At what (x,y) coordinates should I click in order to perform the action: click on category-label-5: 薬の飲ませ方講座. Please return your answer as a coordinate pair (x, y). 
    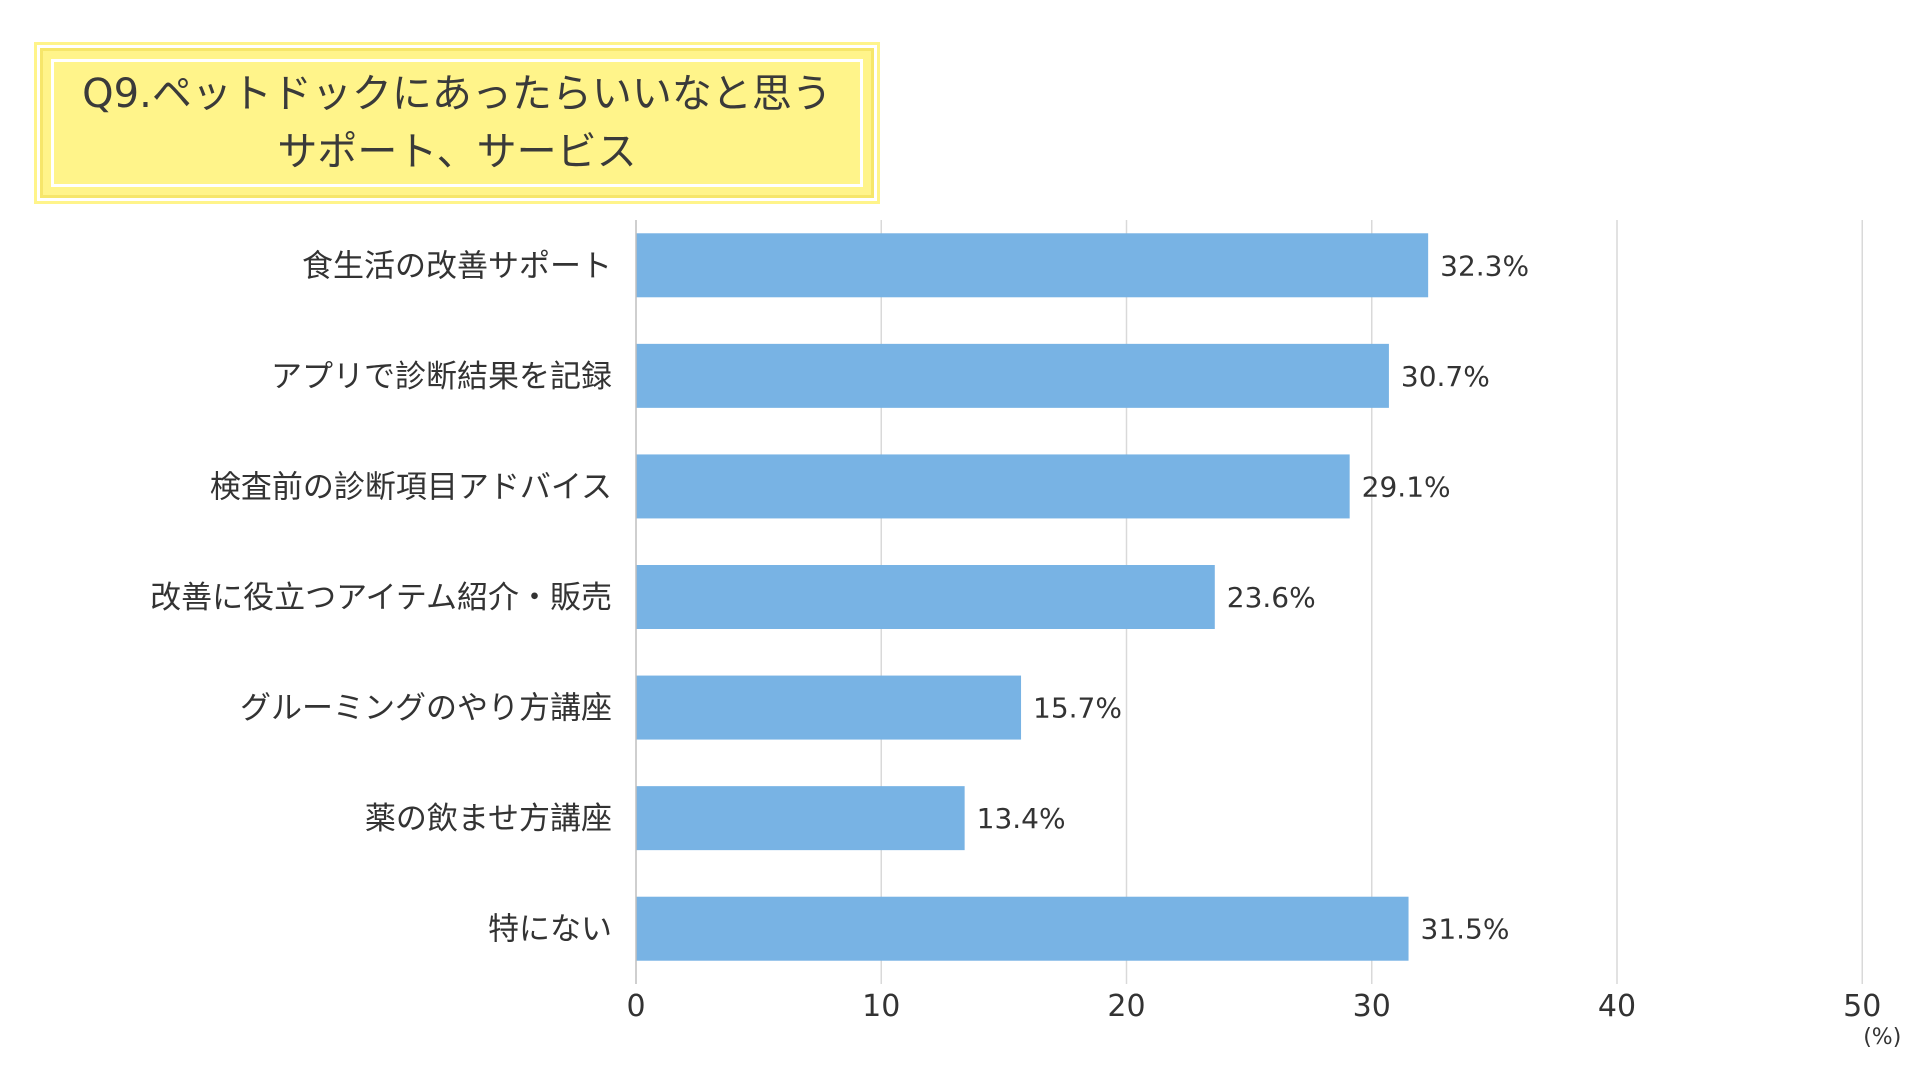
    Looking at the image, I should click on (488, 819).